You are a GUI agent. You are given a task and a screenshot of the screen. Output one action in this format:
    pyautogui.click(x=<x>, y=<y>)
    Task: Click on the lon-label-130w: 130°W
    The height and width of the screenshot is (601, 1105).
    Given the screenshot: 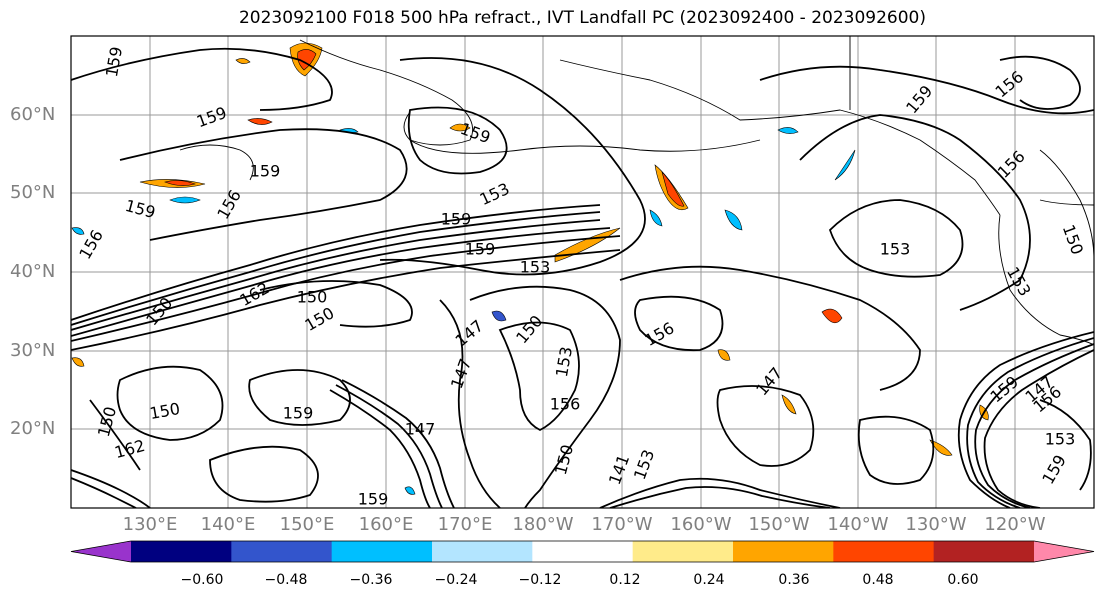 What is the action you would take?
    pyautogui.click(x=936, y=524)
    